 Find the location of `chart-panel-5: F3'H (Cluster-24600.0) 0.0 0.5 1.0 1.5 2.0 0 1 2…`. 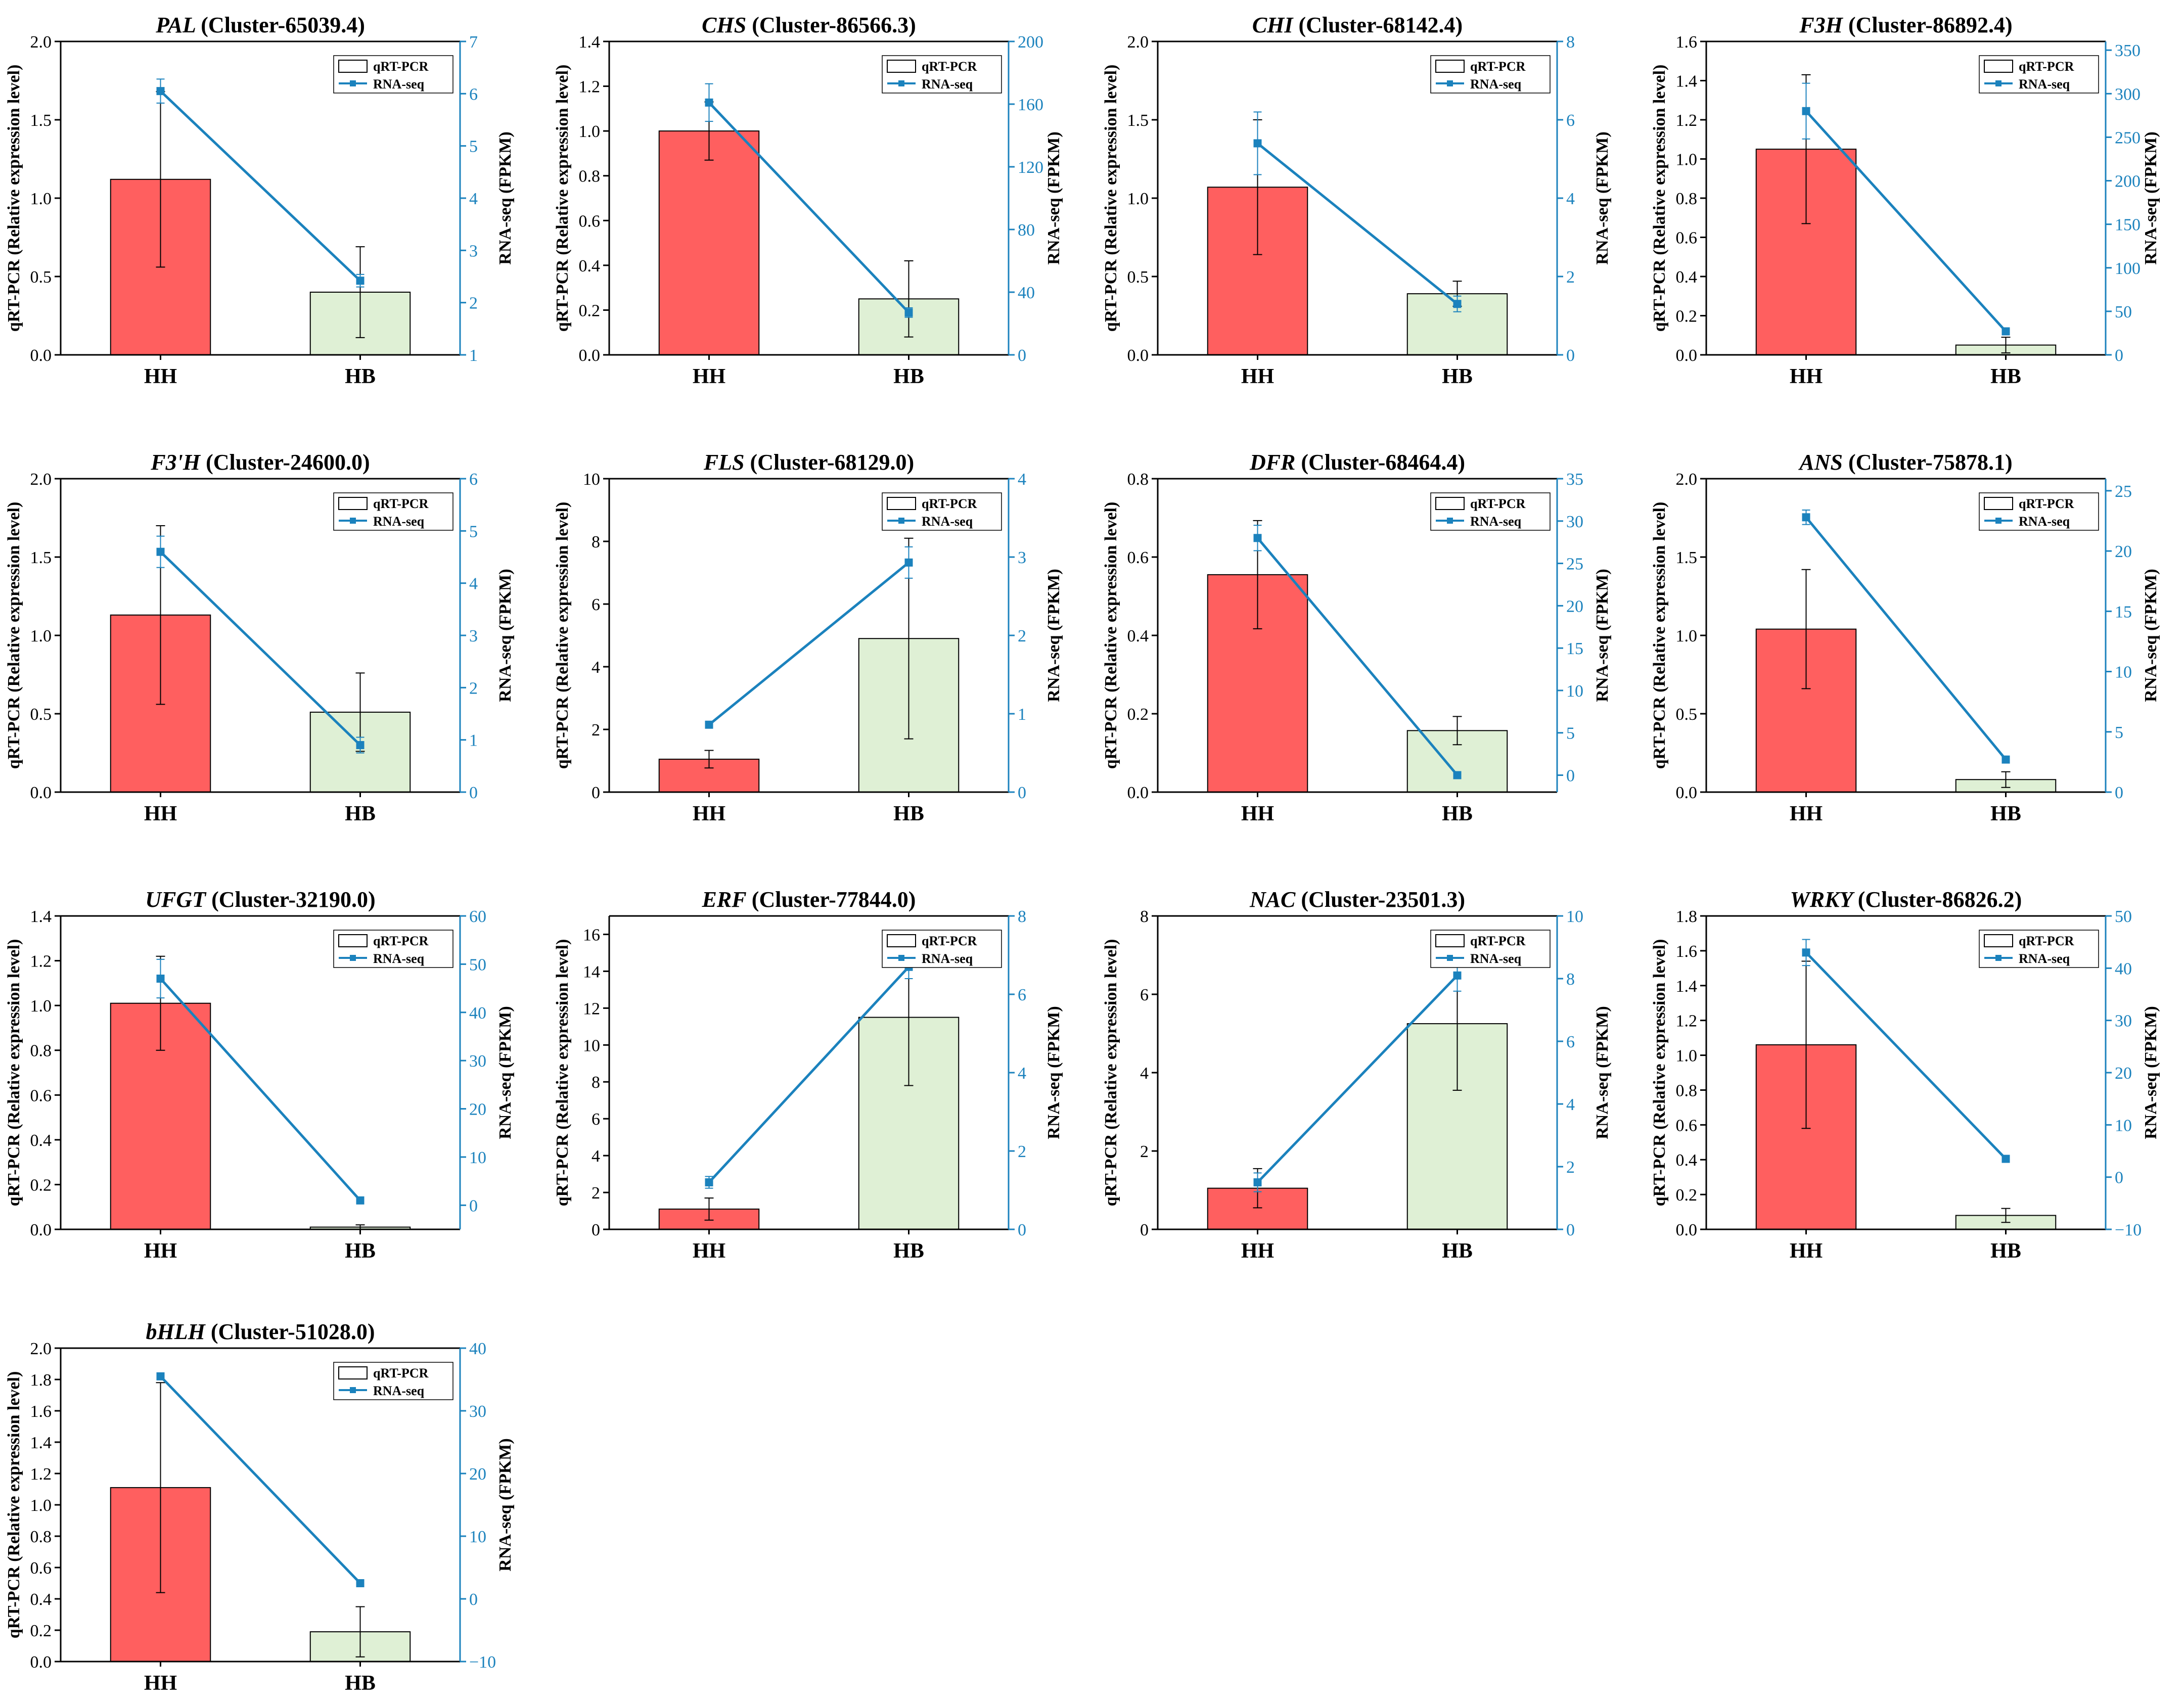

chart-panel-5: F3'H (Cluster-24600.0) 0.0 0.5 1.0 1.5 2.0 0 1 2… is located at coordinates (260, 637).